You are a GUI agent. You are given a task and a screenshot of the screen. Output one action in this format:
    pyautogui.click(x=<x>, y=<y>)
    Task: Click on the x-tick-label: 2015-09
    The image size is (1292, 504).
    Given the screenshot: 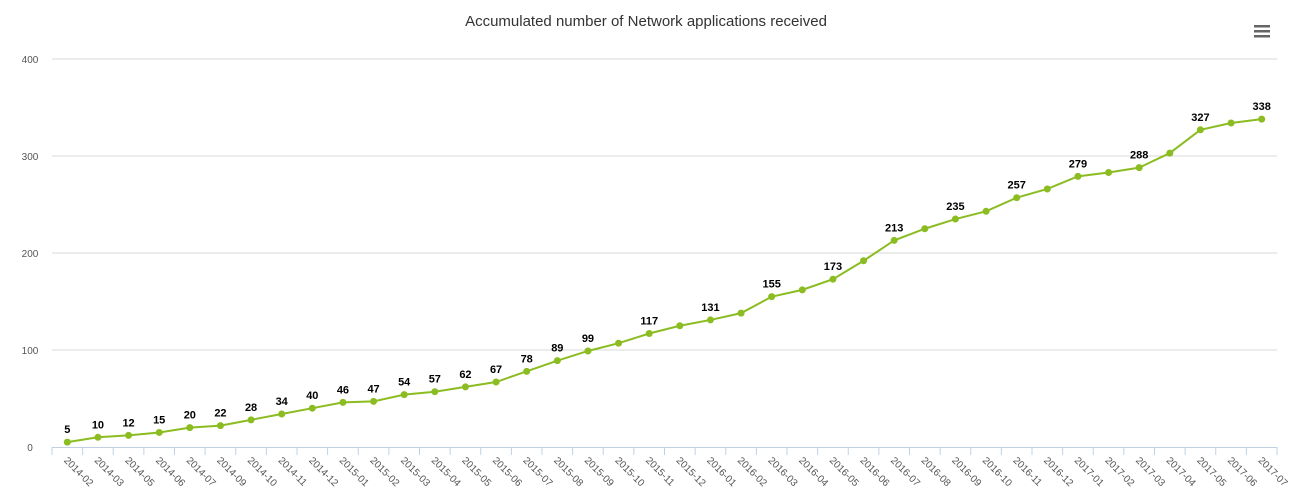 What is the action you would take?
    pyautogui.click(x=599, y=472)
    